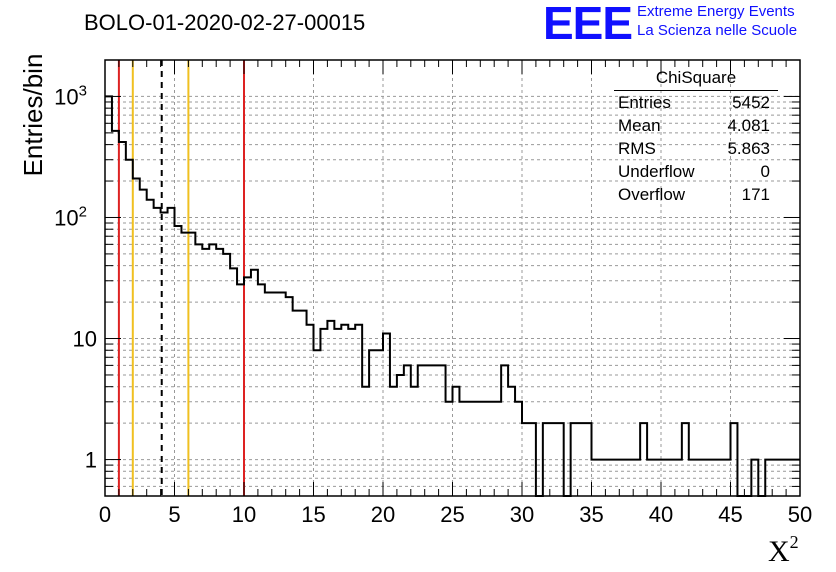 The height and width of the screenshot is (572, 836). What do you see at coordinates (755, 194) in the screenshot?
I see `stat-value: 171` at bounding box center [755, 194].